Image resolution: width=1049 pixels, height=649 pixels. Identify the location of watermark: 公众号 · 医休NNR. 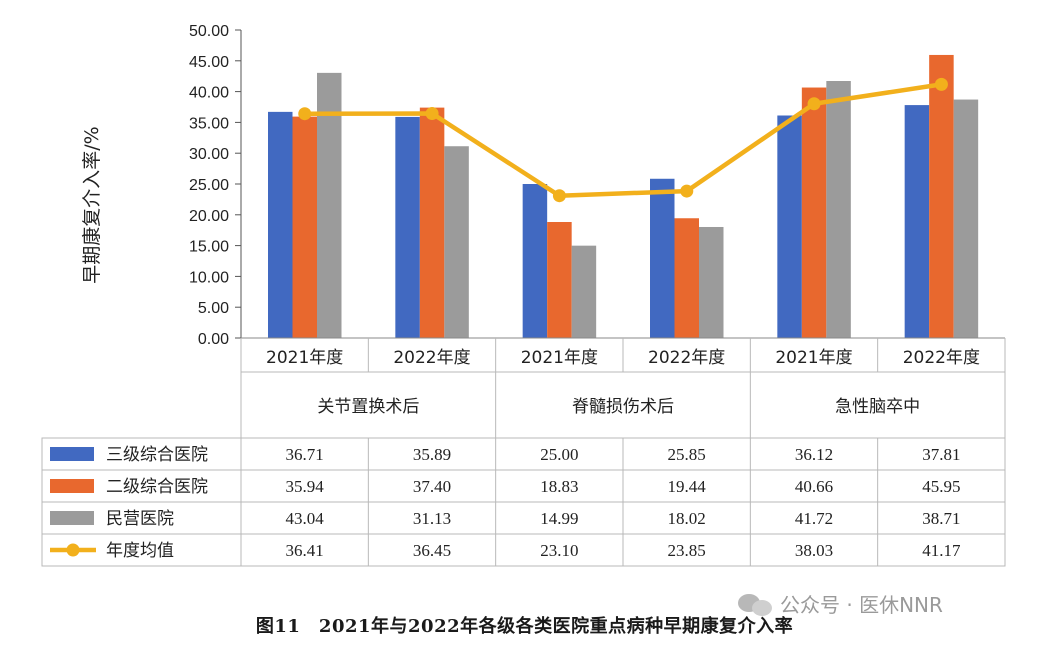
(840, 603).